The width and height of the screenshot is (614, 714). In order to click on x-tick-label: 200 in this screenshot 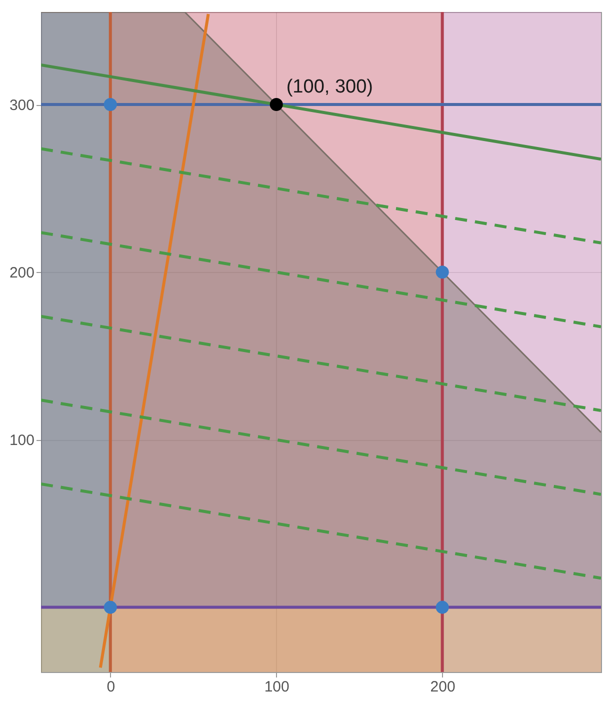, I will do `click(443, 687)`.